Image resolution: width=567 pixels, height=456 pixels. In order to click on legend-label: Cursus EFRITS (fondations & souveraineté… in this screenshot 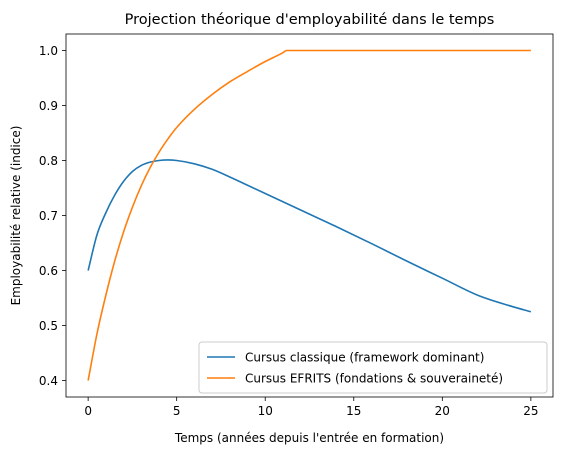, I will do `click(374, 378)`.